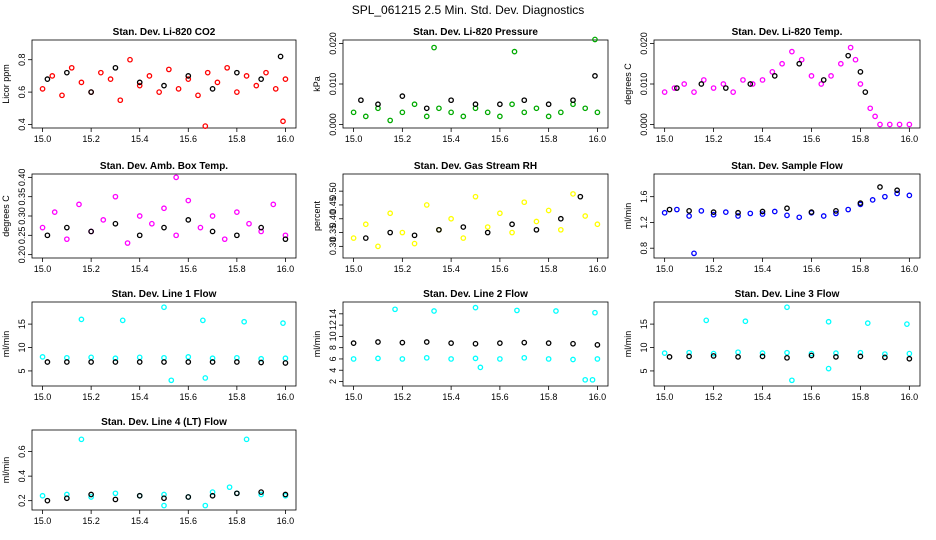 The width and height of the screenshot is (936, 540). Describe the element at coordinates (644, 222) in the screenshot. I see `y-tick-label: 1.2` at that location.